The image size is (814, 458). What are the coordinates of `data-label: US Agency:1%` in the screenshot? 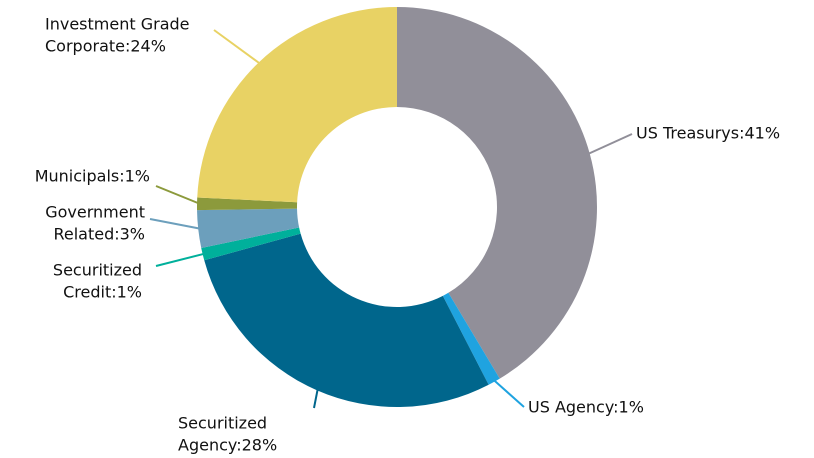 It's located at (586, 407).